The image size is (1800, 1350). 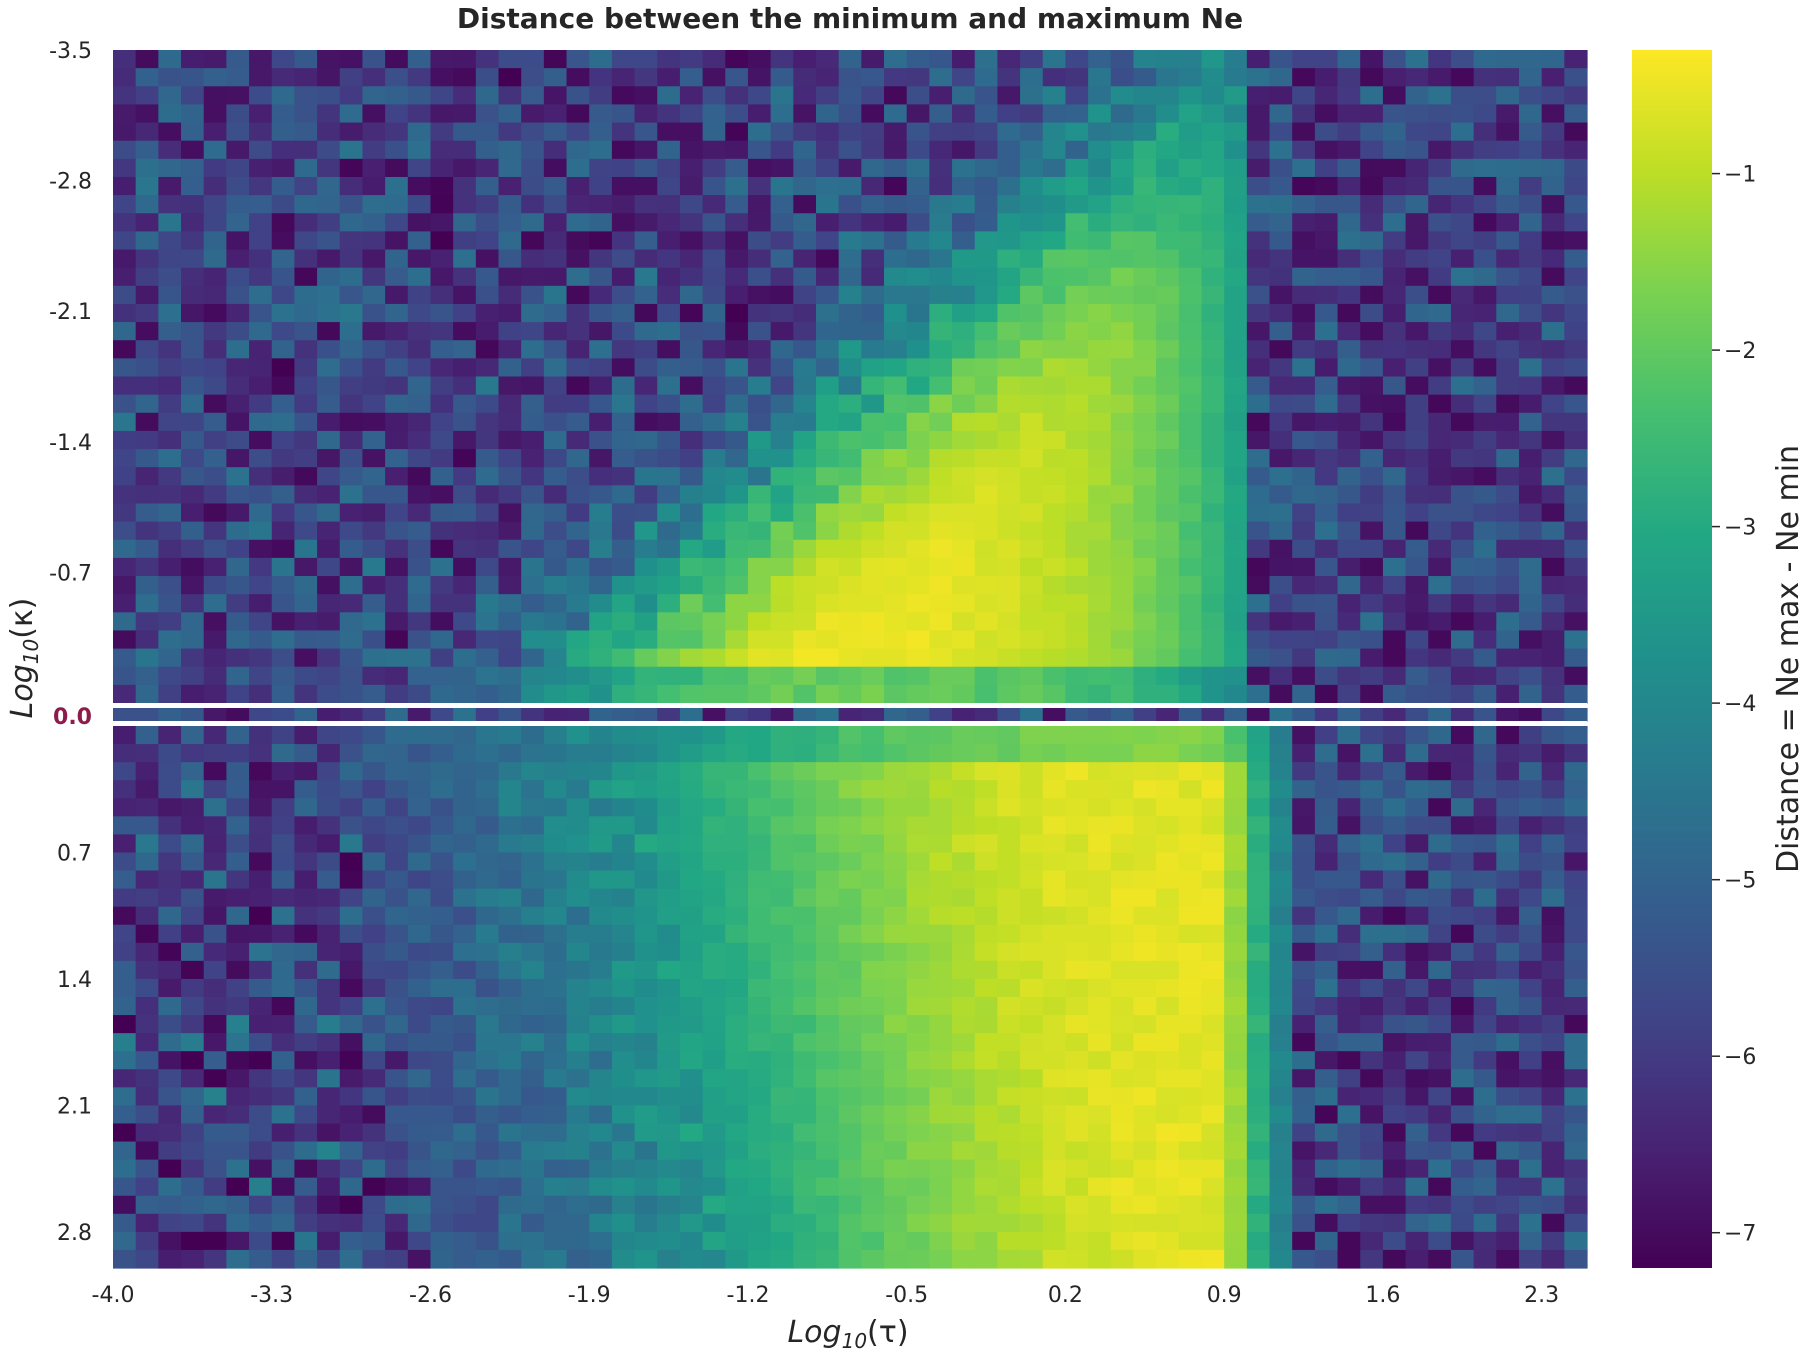 I want to click on heatmap-cell-kappa-zero, so click(x=941, y=715).